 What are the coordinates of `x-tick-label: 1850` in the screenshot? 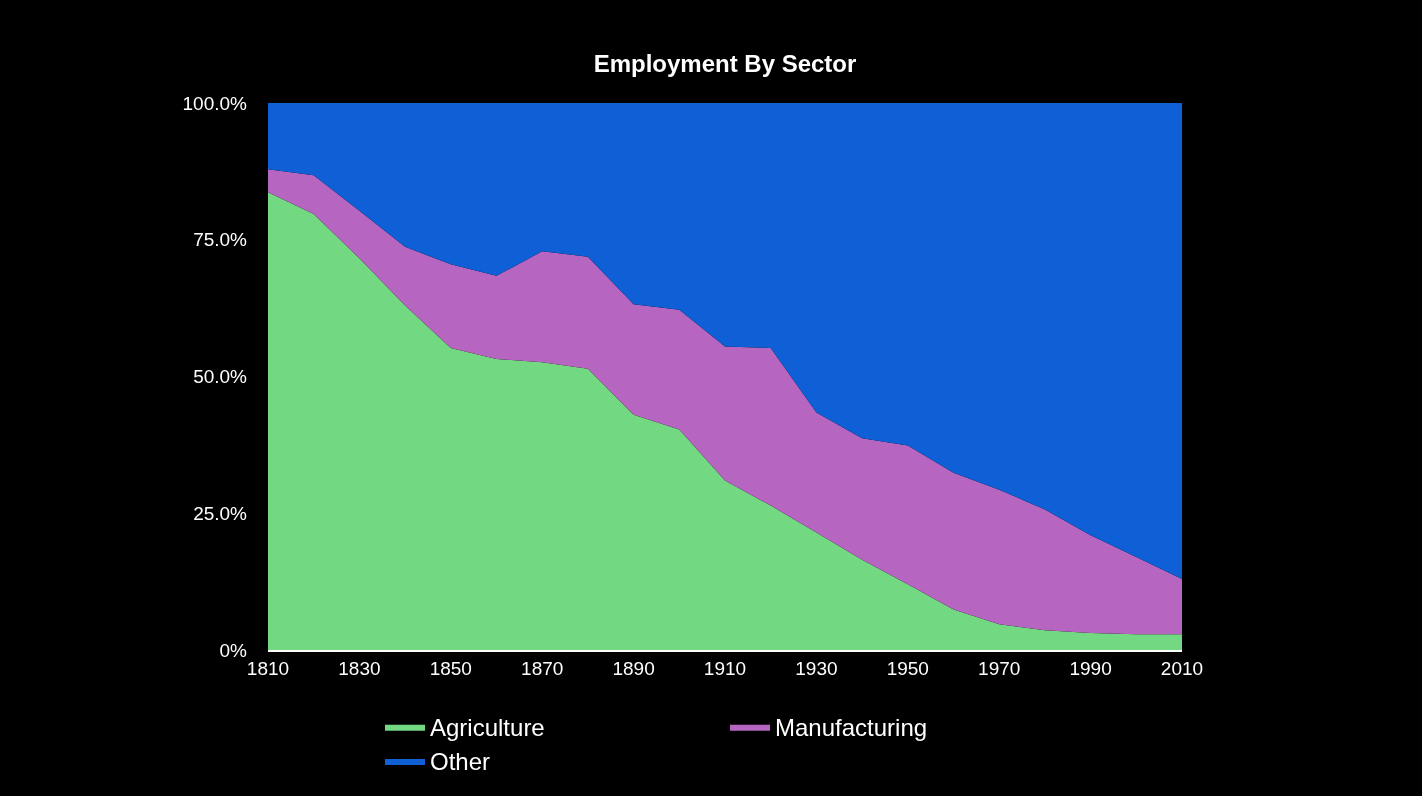 It's located at (450, 668).